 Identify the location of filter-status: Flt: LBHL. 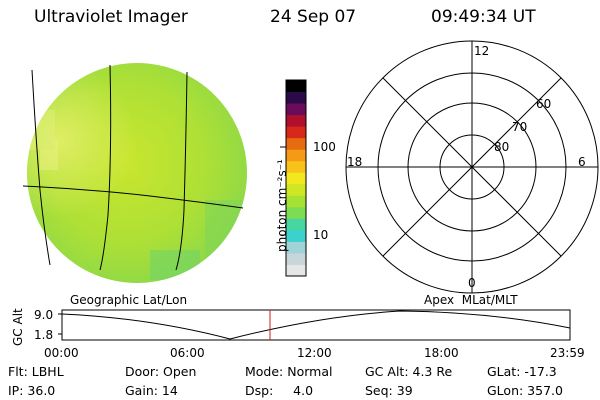
(36, 371).